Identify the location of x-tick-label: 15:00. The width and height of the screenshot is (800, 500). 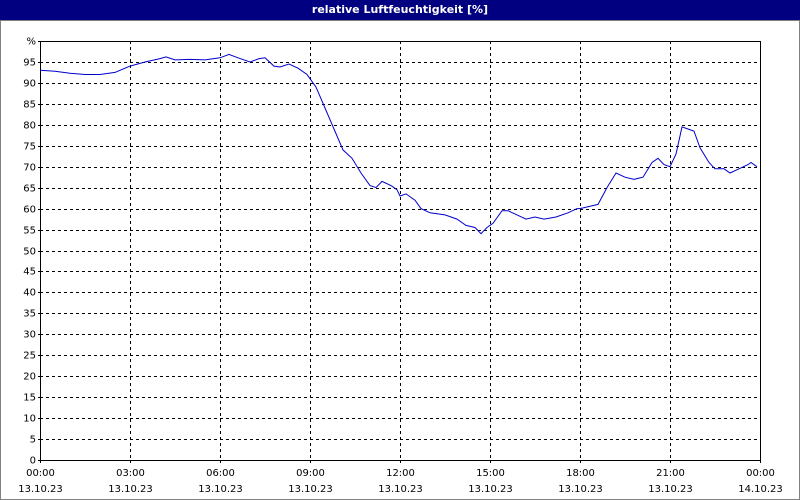
(490, 473).